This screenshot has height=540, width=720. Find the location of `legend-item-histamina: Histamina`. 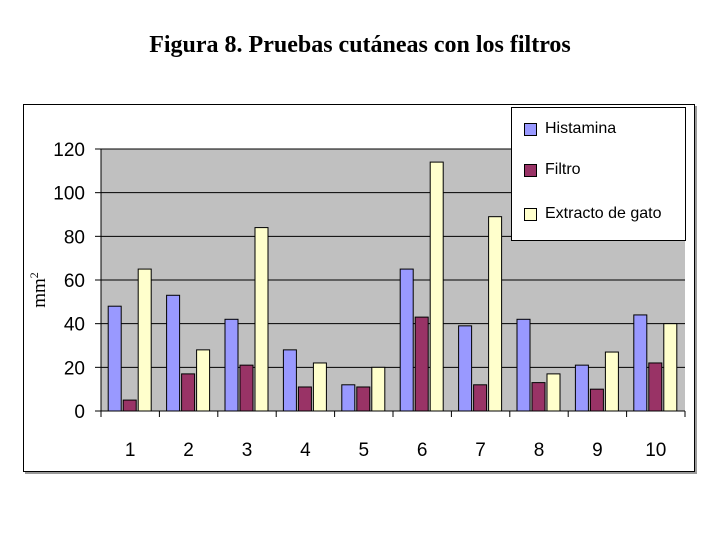

legend-item-histamina: Histamina is located at coordinates (570, 129).